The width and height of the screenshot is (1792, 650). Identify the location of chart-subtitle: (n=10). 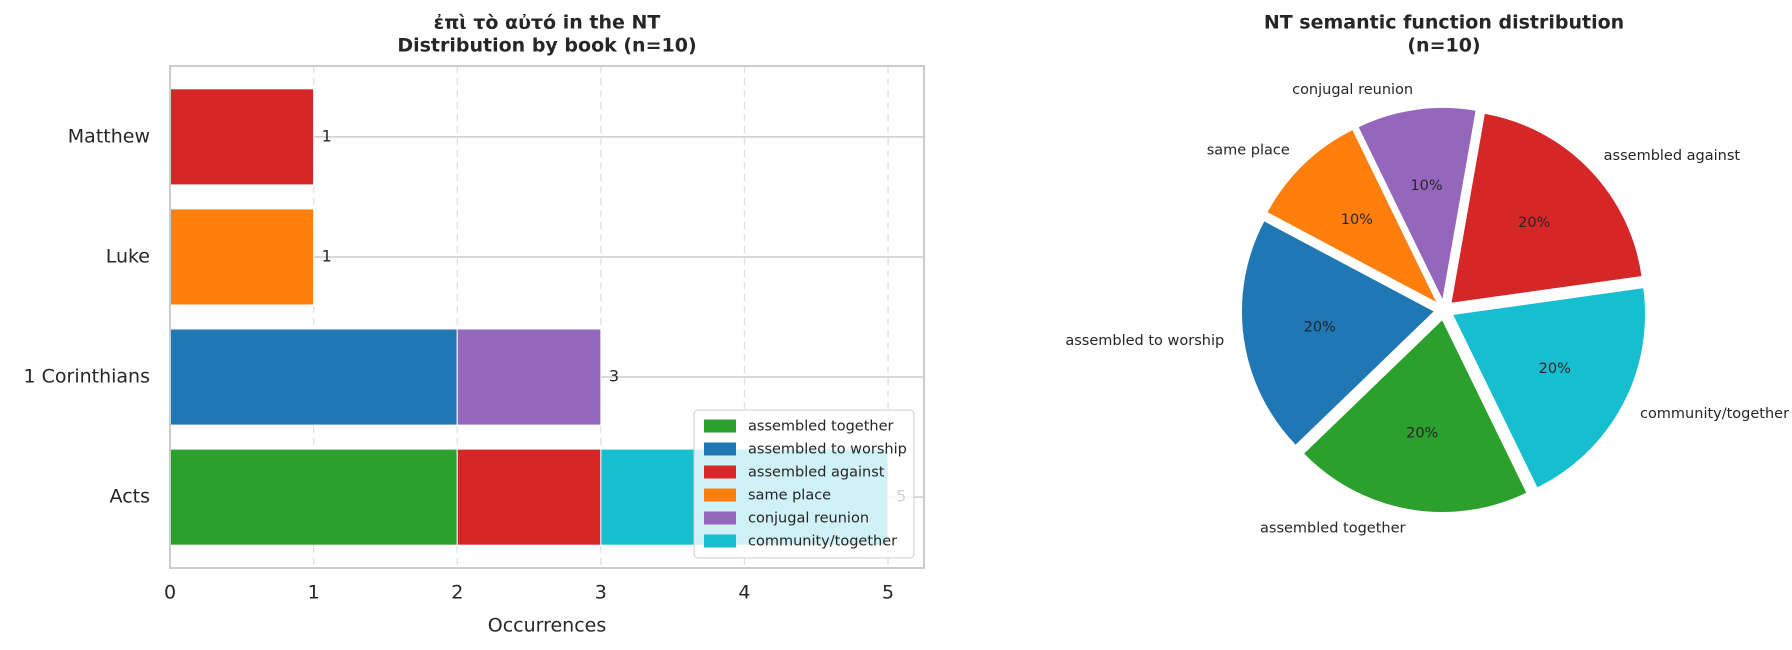
(1443, 46).